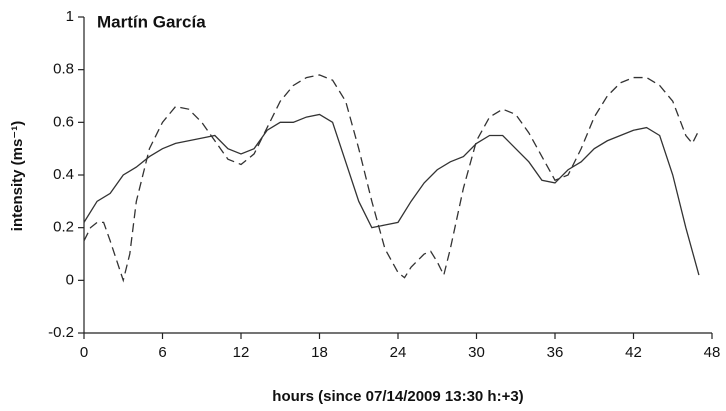 This screenshot has width=726, height=411. What do you see at coordinates (70, 16) in the screenshot?
I see `y-tick-label: 1` at bounding box center [70, 16].